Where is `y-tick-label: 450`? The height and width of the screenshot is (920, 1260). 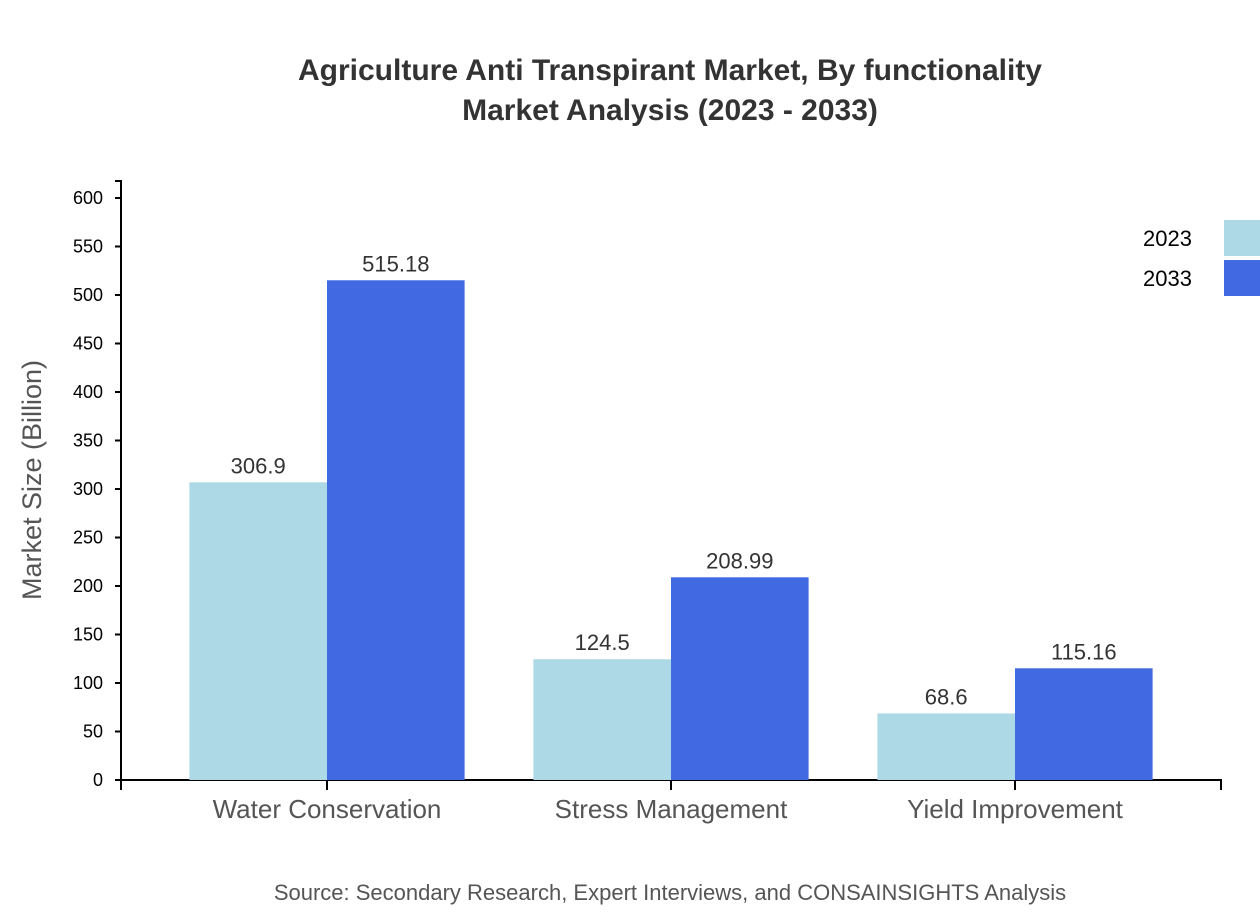 y-tick-label: 450 is located at coordinates (88, 344).